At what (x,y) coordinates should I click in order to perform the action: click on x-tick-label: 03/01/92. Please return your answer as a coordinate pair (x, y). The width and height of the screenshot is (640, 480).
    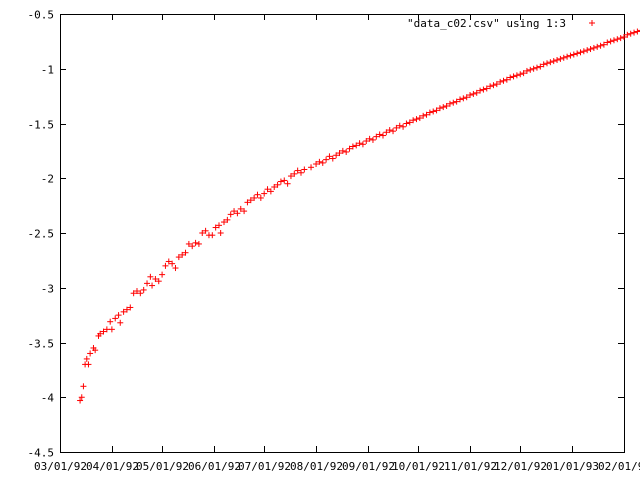
    Looking at the image, I should click on (60, 466).